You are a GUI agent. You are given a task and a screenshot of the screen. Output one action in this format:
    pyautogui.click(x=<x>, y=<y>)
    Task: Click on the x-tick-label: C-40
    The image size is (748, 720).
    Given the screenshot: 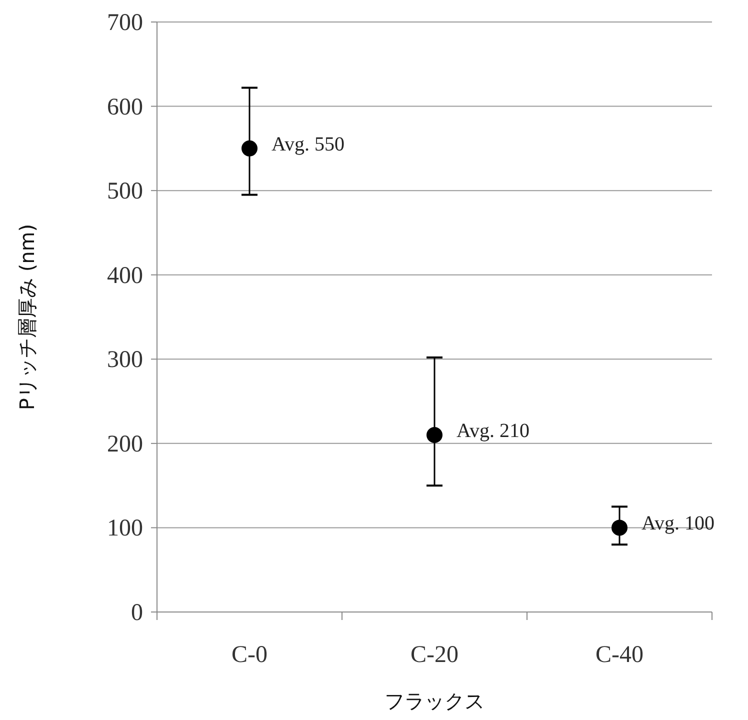 What is the action you would take?
    pyautogui.click(x=620, y=655)
    